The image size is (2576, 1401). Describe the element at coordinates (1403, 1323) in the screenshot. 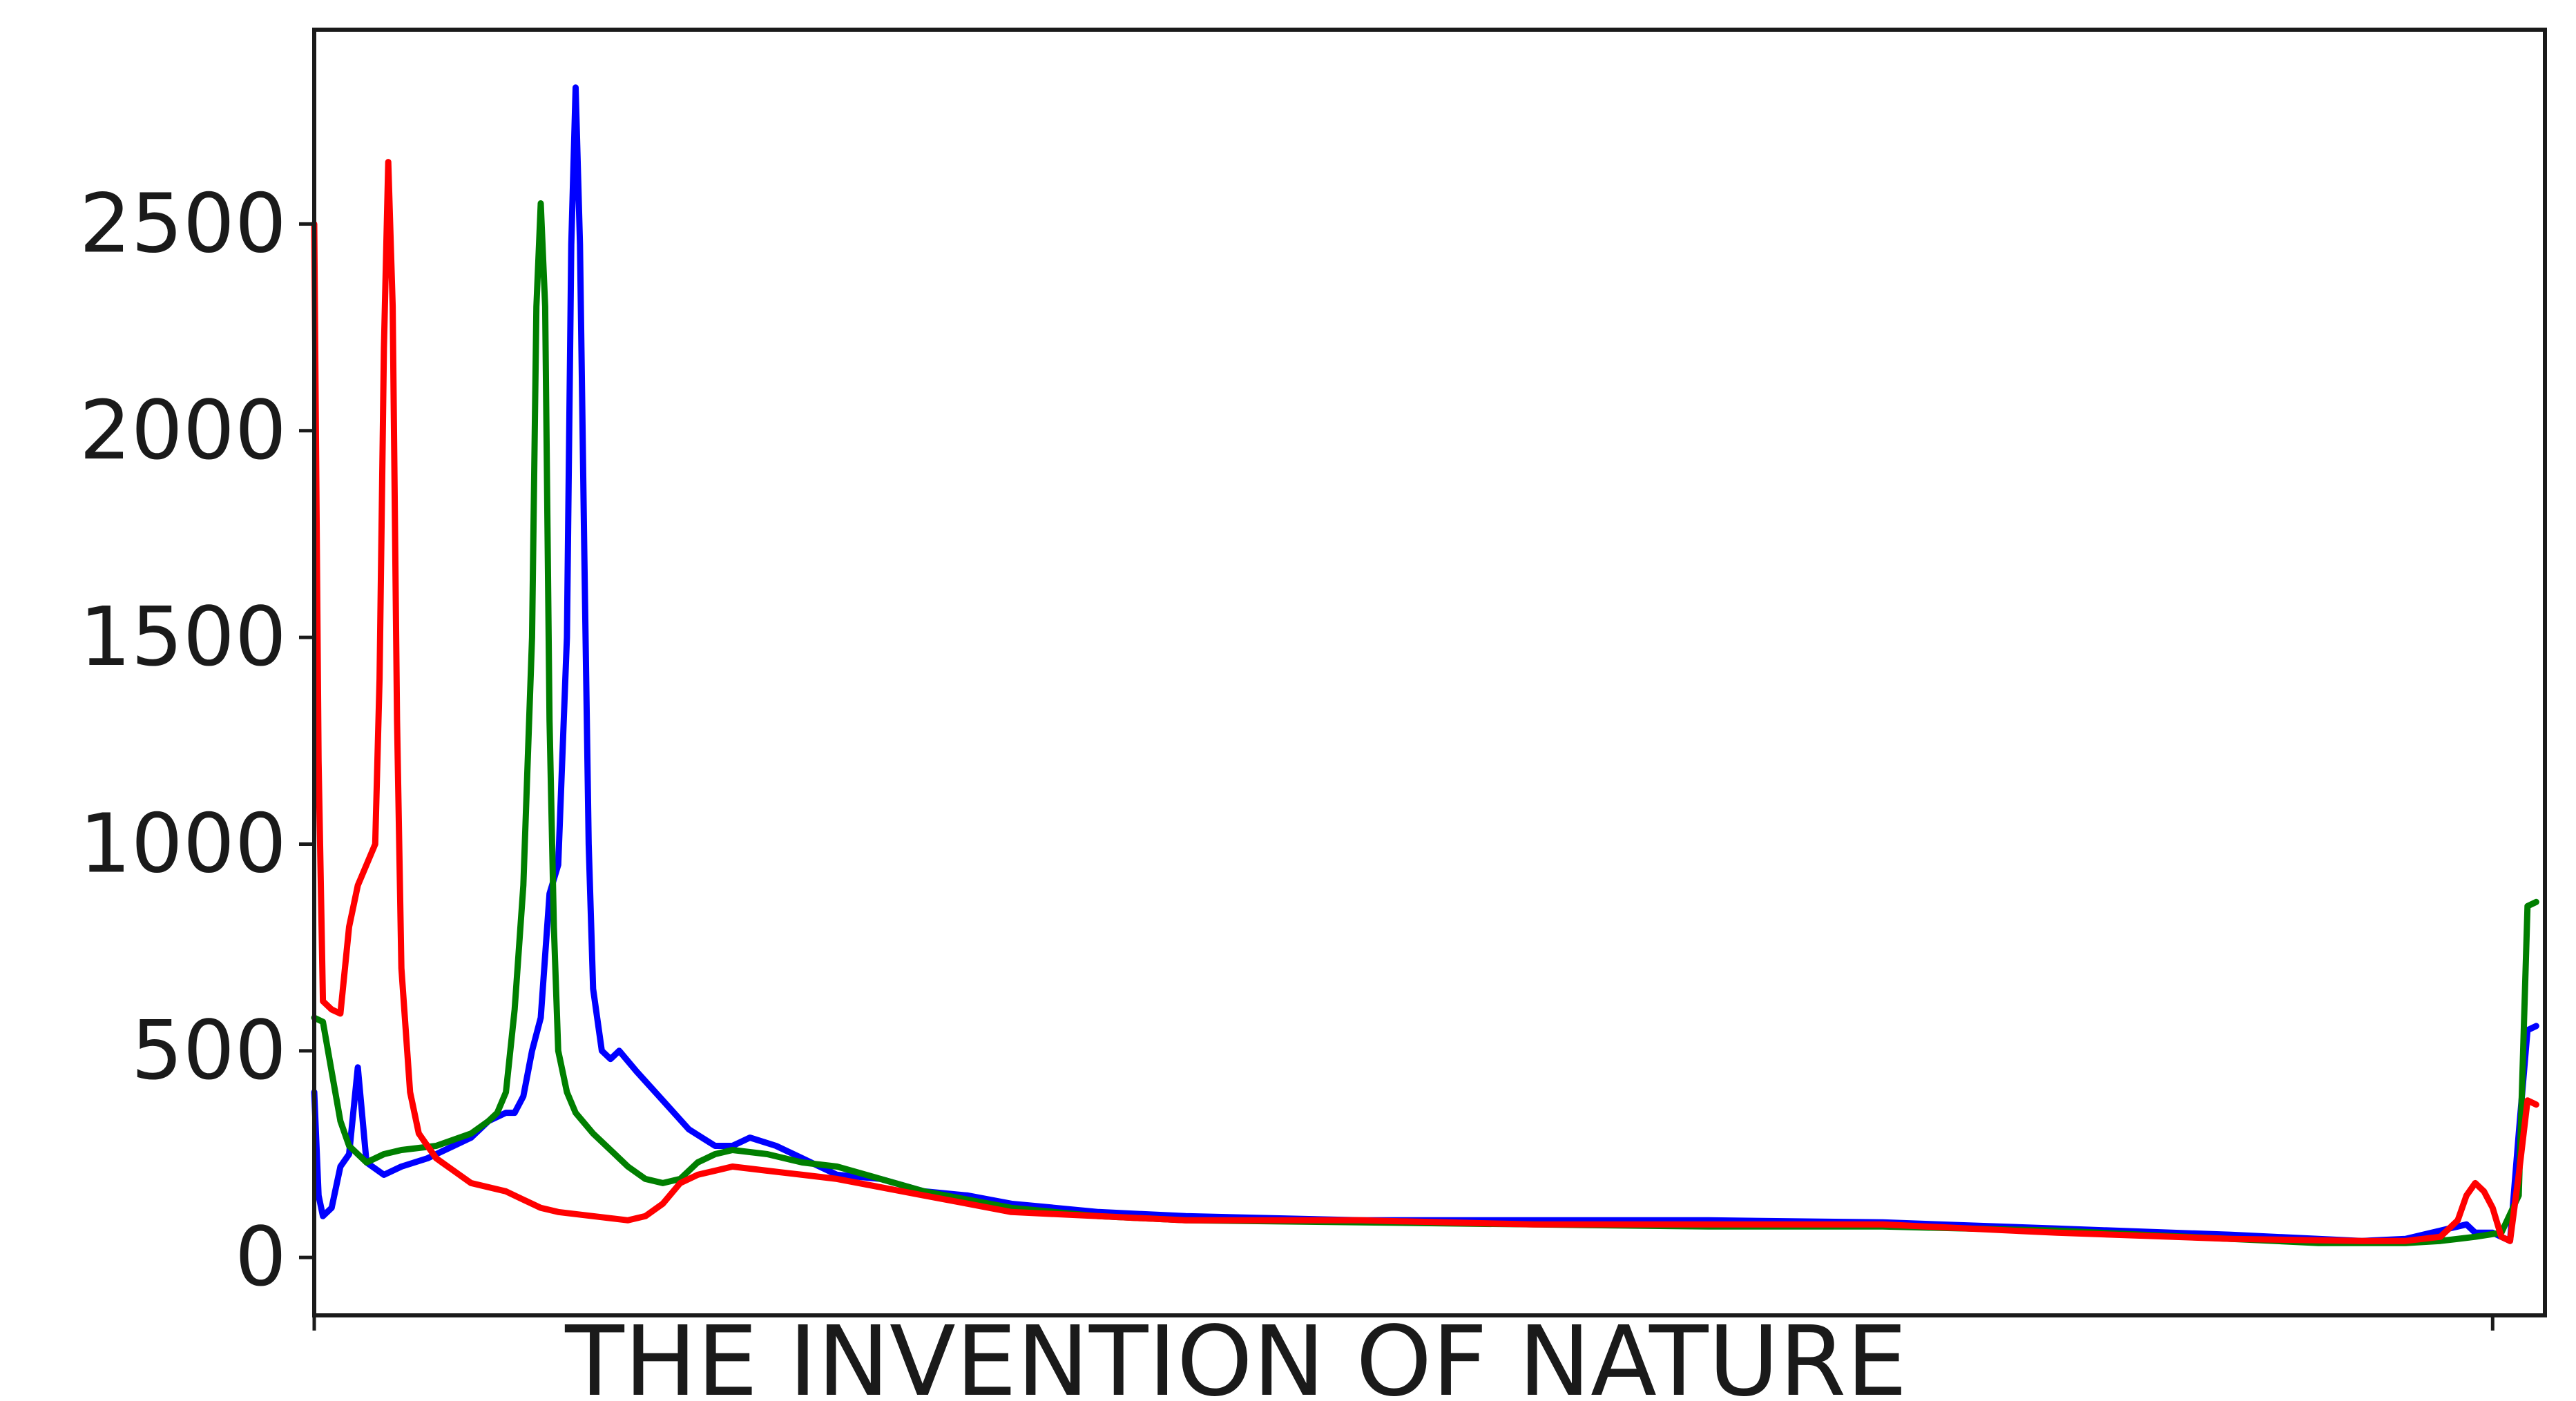

I see `x-axis` at that location.